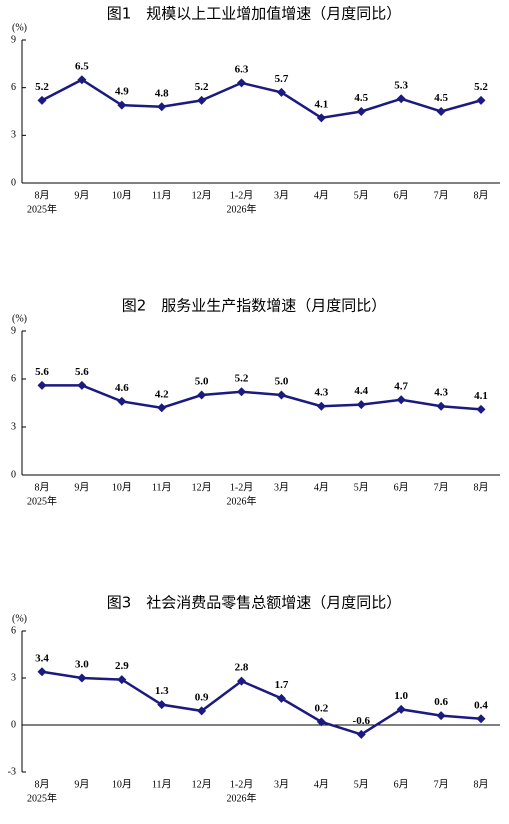 The width and height of the screenshot is (509, 824). Describe the element at coordinates (242, 69) in the screenshot. I see `value-label: 6.3` at that location.